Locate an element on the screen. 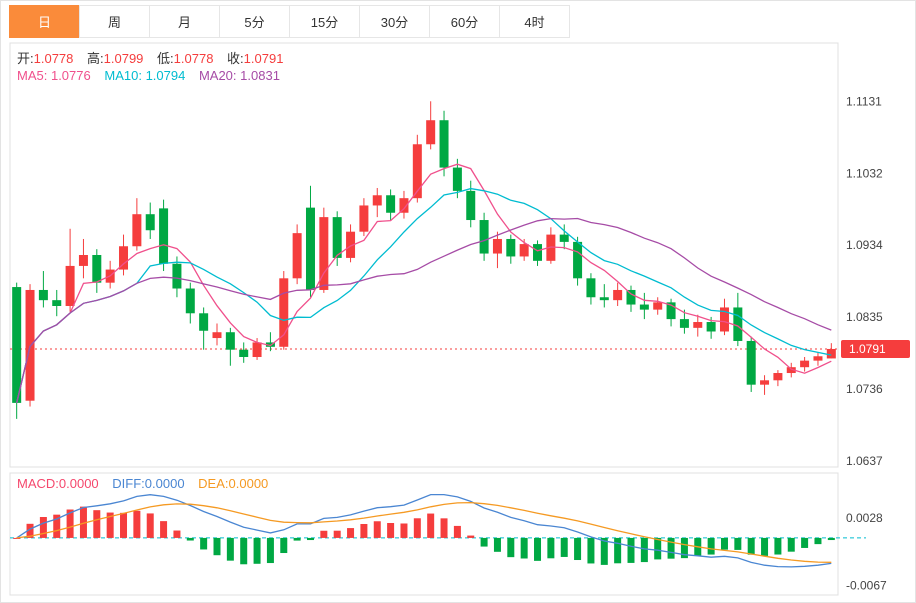 This screenshot has height=603, width=916. svg-text: 1.1131 is located at coordinates (864, 101).